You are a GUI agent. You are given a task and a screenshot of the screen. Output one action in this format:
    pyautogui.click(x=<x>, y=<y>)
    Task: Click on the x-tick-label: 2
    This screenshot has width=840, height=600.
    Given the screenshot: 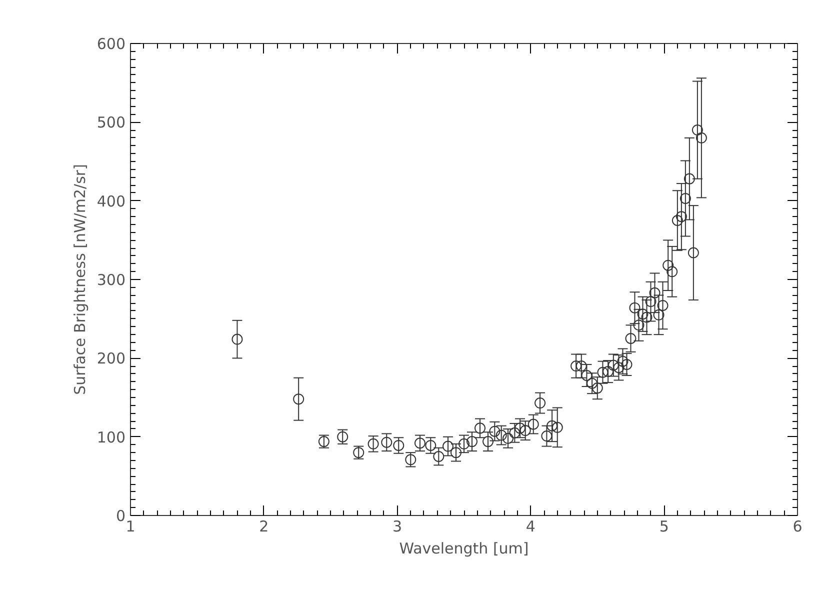 What is the action you would take?
    pyautogui.click(x=264, y=527)
    